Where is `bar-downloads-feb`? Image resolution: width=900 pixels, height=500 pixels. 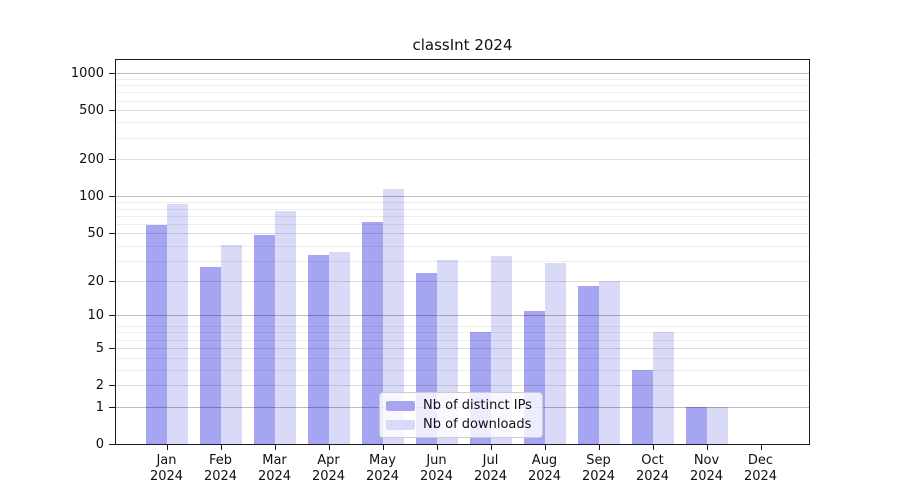
bar-downloads-feb is located at coordinates (231, 344).